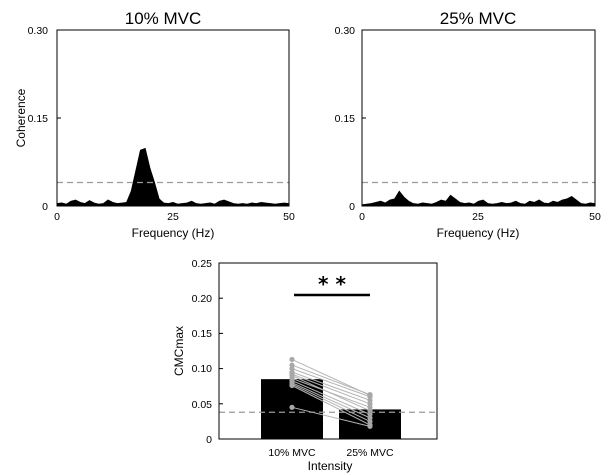  Describe the element at coordinates (330, 466) in the screenshot. I see `x-axis-label: Intensity` at that location.